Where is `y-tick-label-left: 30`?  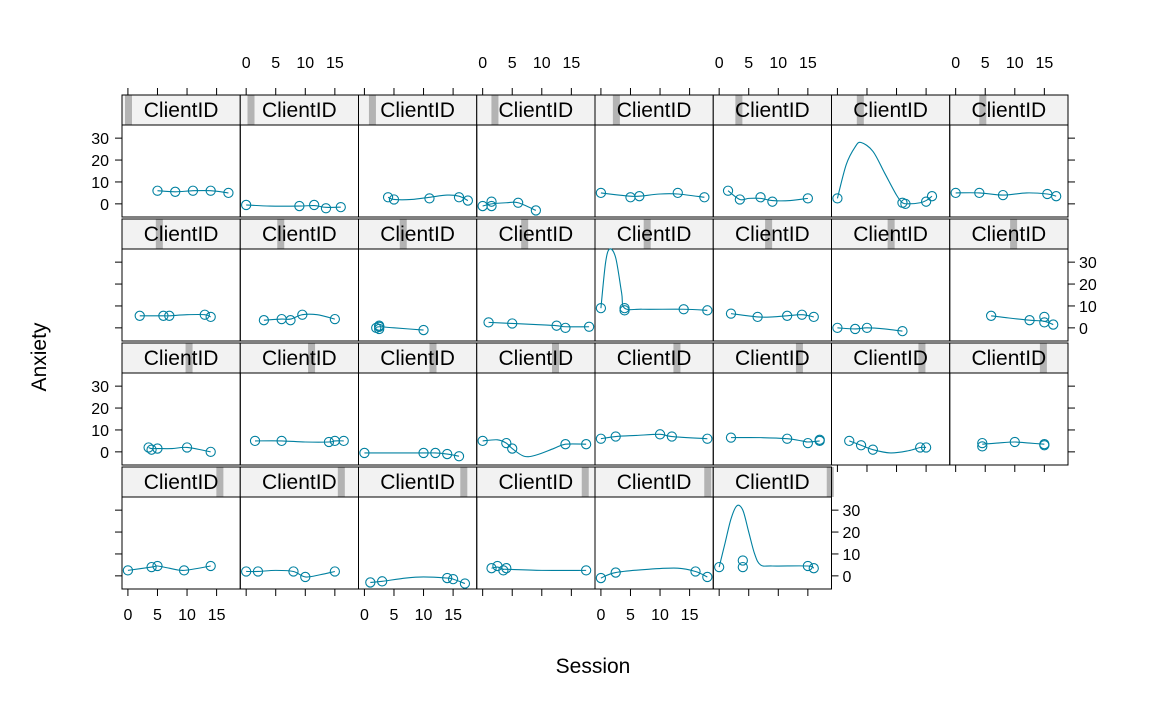 y-tick-label-left: 30 is located at coordinates (100, 387).